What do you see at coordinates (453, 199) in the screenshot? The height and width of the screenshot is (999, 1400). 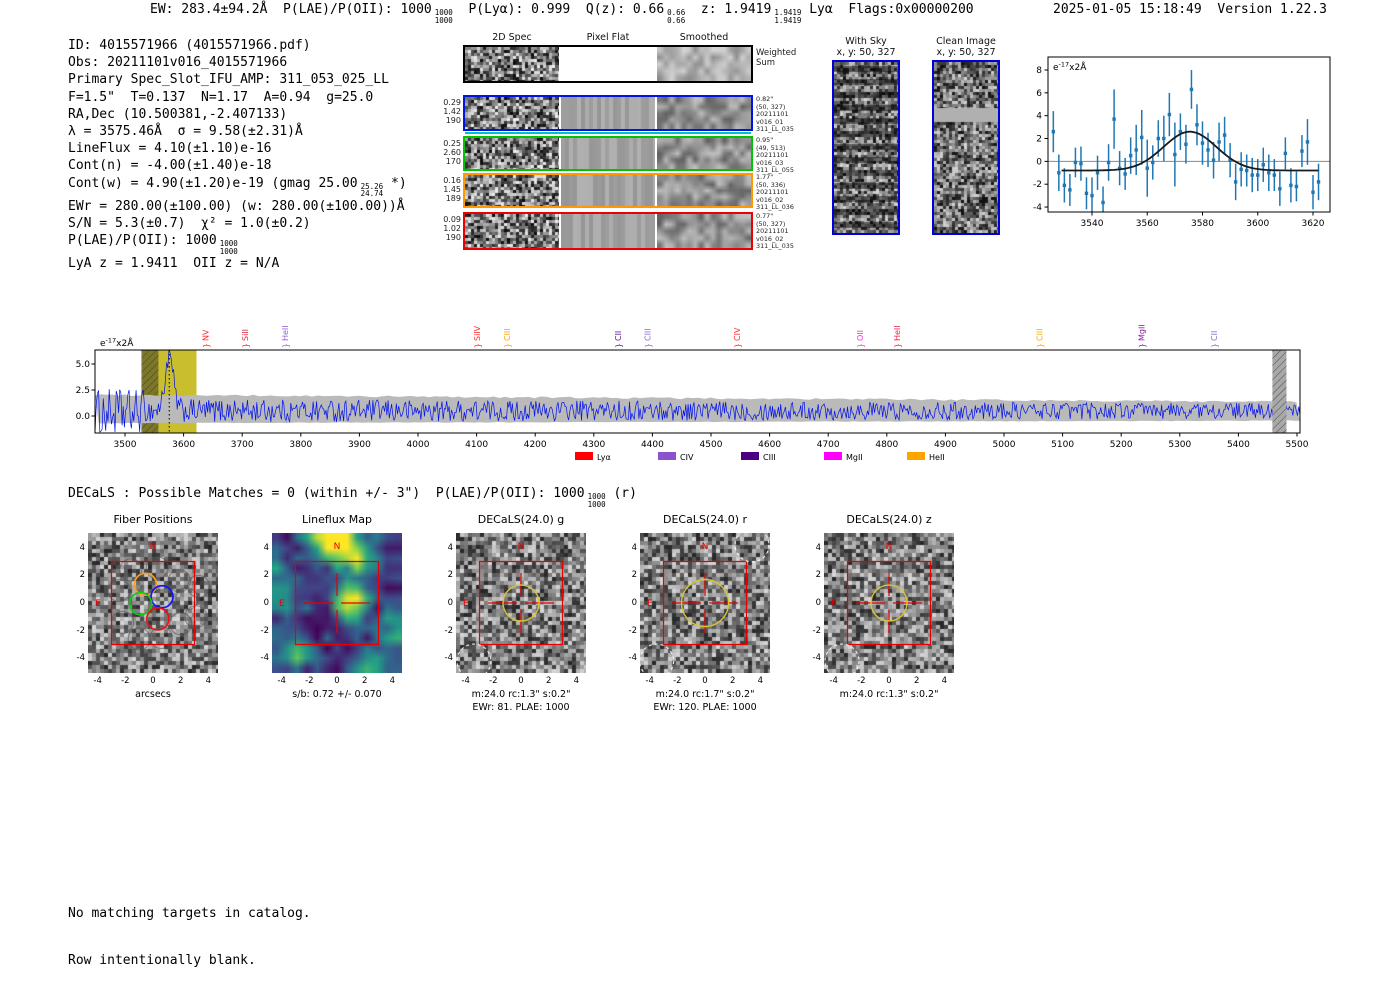 I see `fiber-weight-value: 189` at bounding box center [453, 199].